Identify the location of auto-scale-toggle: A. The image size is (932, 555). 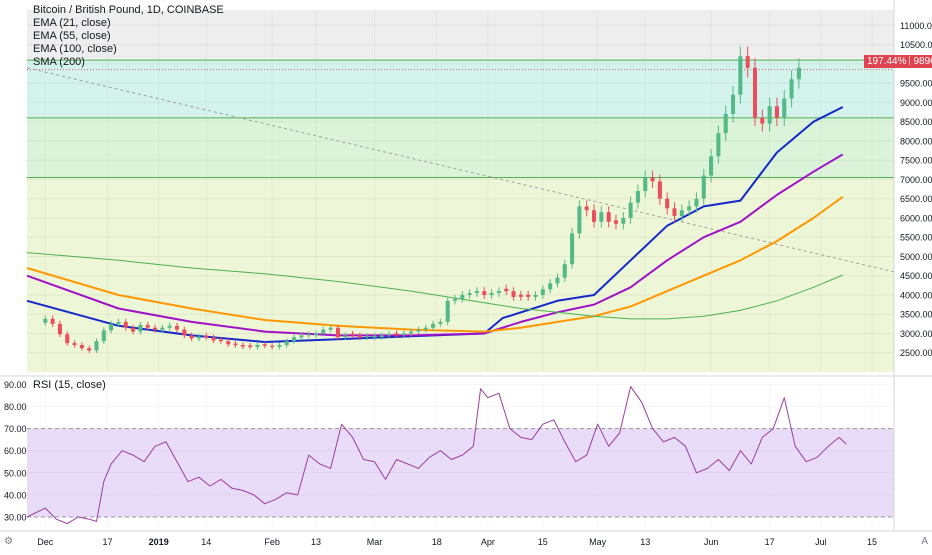
(924, 541).